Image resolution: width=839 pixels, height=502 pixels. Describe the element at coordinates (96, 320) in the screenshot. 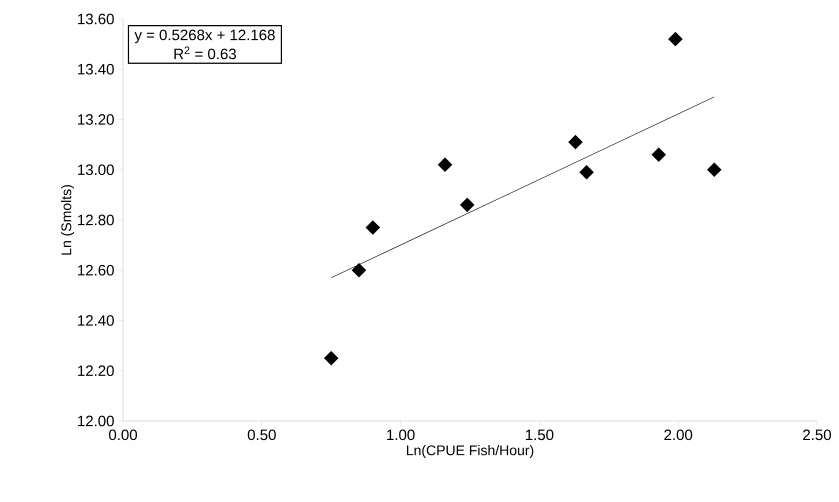

I see `y-tick-label: 12.40` at that location.